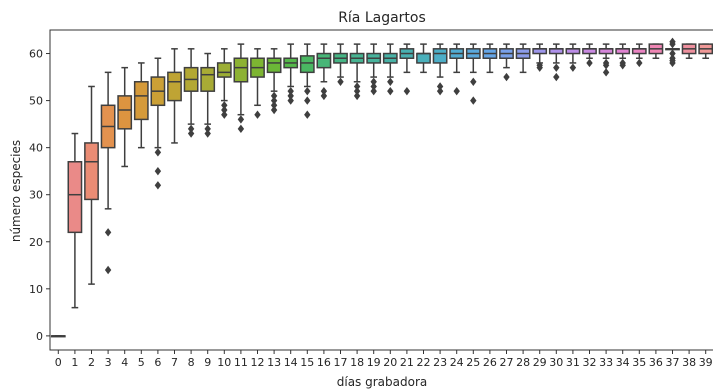  Describe the element at coordinates (507, 362) in the screenshot. I see `x-tick-label: 27` at that location.